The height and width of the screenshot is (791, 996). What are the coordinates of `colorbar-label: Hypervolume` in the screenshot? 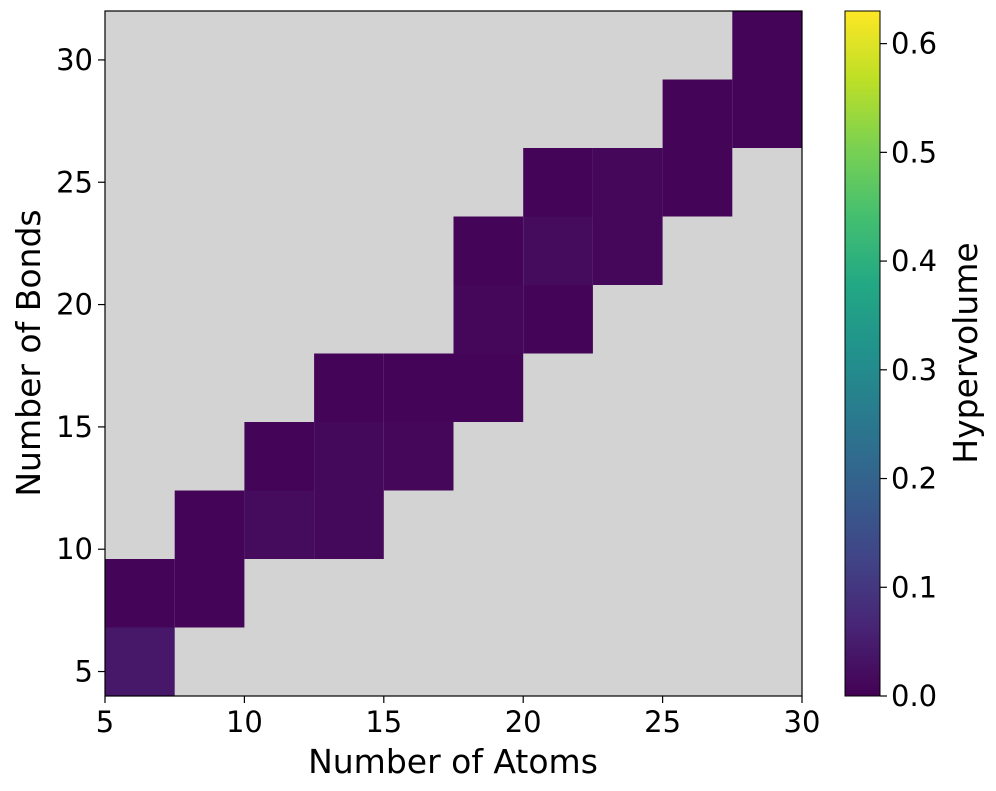 It's located at (965, 352).